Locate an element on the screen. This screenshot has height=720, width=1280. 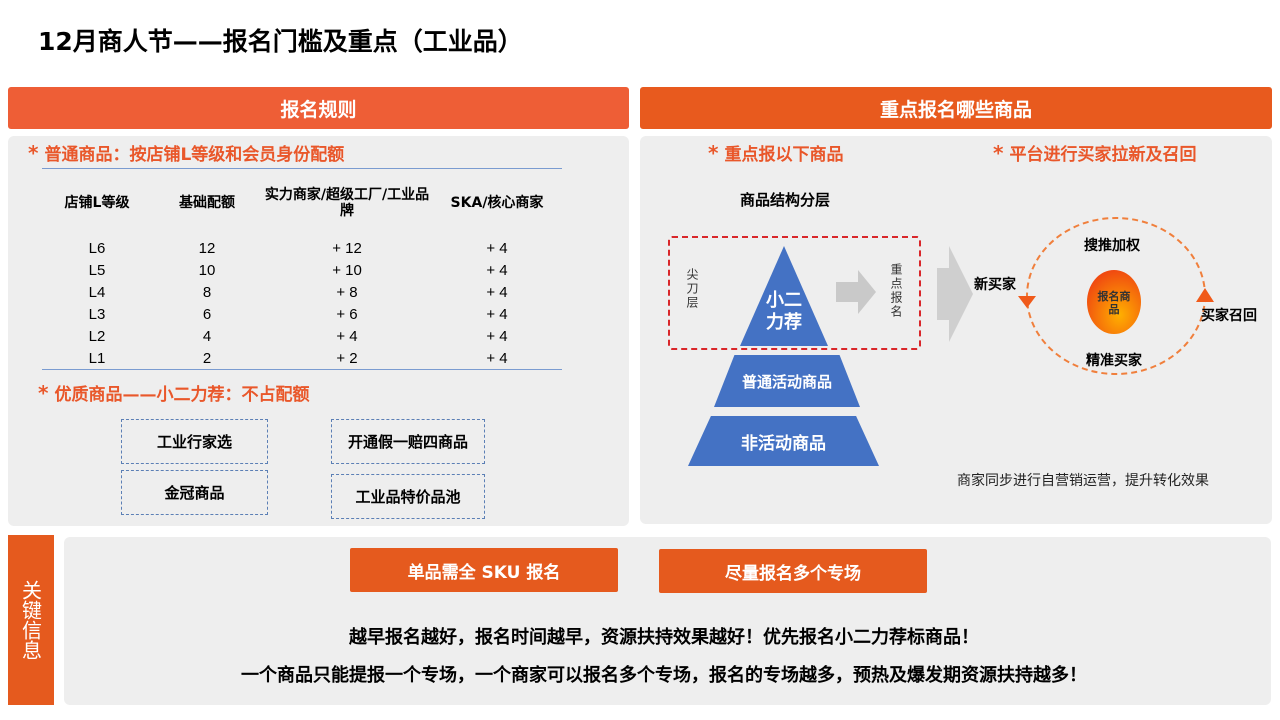
quality-goods-heading: * 优质商品——小二力荐：不占配额 is located at coordinates (174, 393).